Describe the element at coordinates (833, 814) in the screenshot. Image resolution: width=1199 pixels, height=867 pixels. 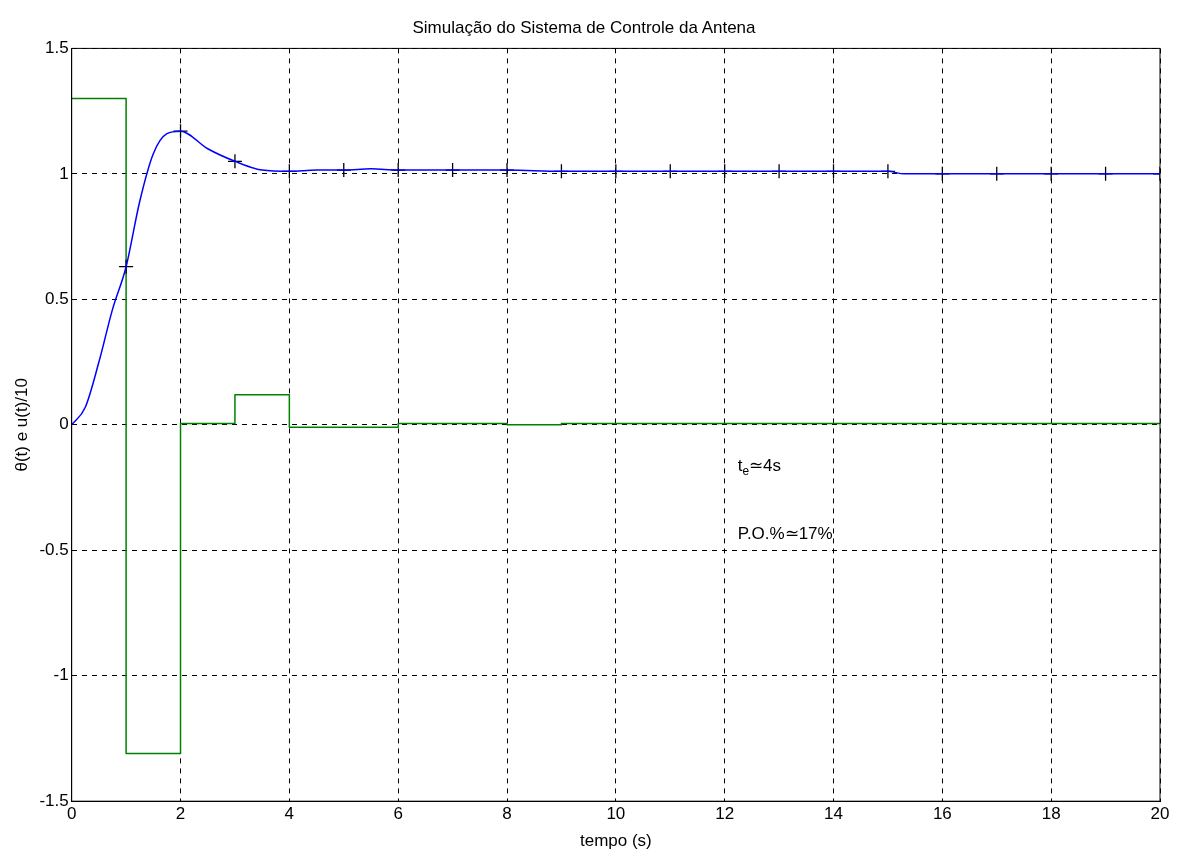
I see `x-tick-label: 14` at that location.